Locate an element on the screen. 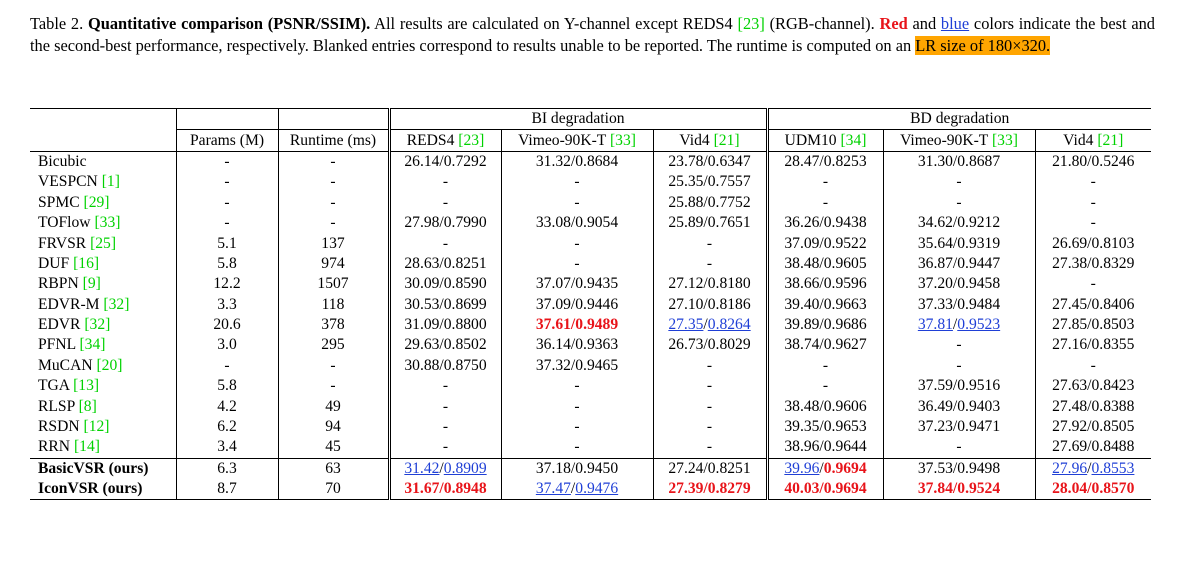 This screenshot has width=1180, height=564. citation-link: [13] is located at coordinates (86, 386).